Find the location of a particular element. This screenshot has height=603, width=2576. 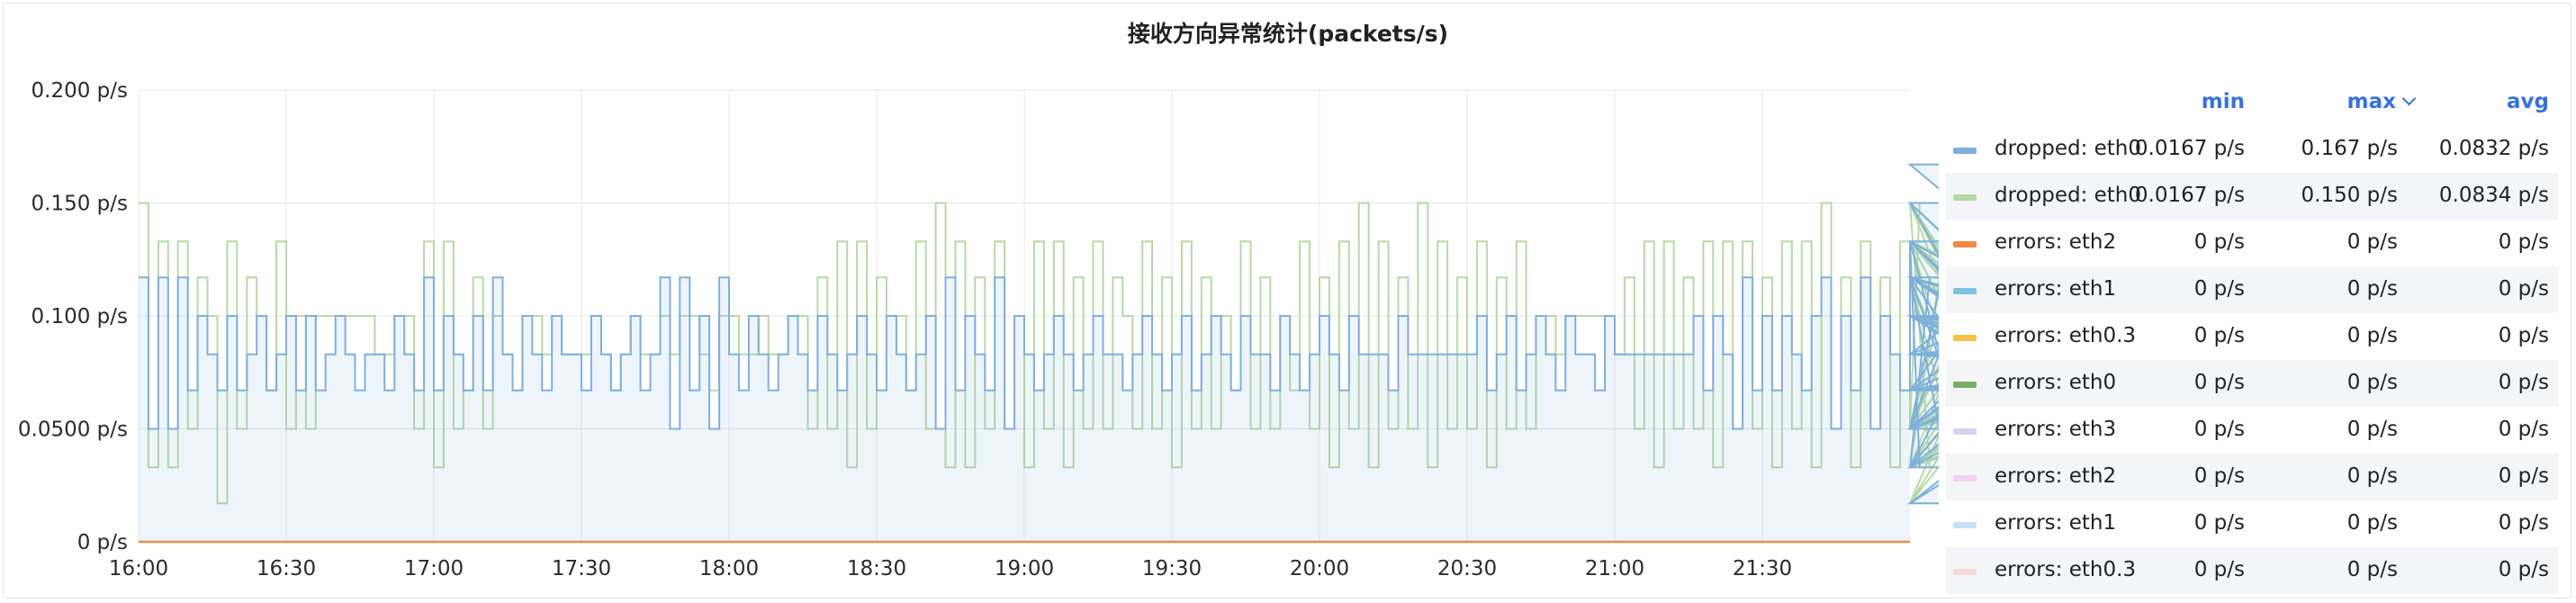

legend-series-name: errors: eth3 is located at coordinates (2056, 429).